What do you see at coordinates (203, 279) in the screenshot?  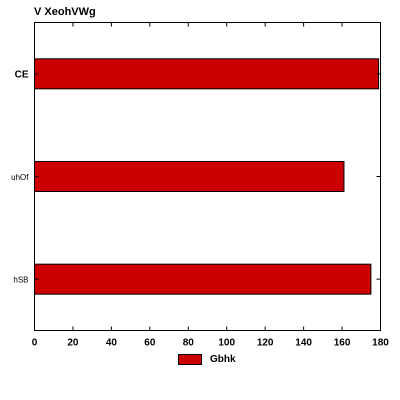 I see `bar-hSB` at bounding box center [203, 279].